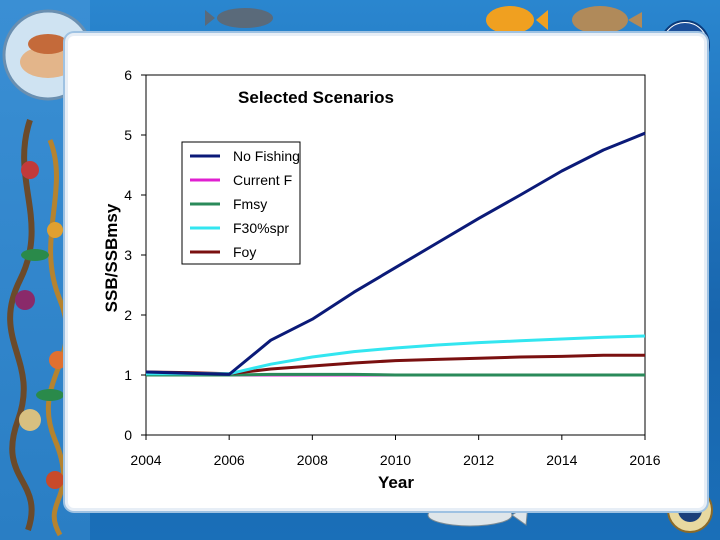  I want to click on legend-label: Fmsy, so click(250, 204).